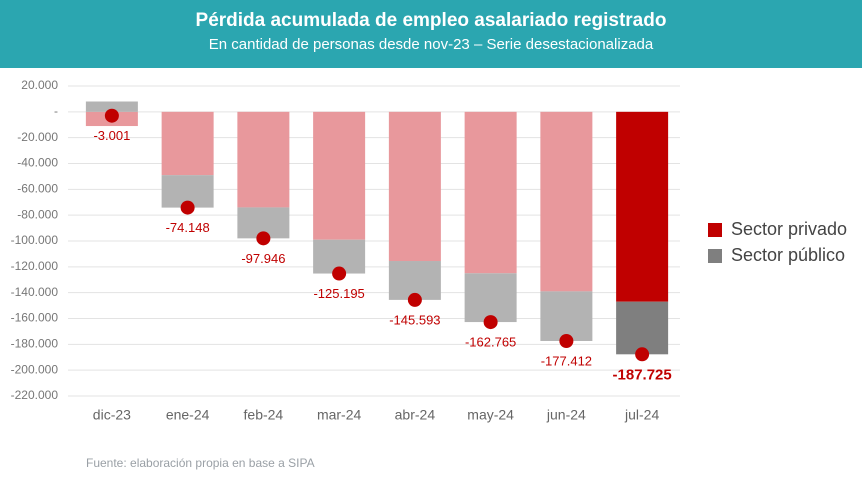 This screenshot has height=490, width=862. I want to click on x-tick-label: mar-24, so click(339, 415).